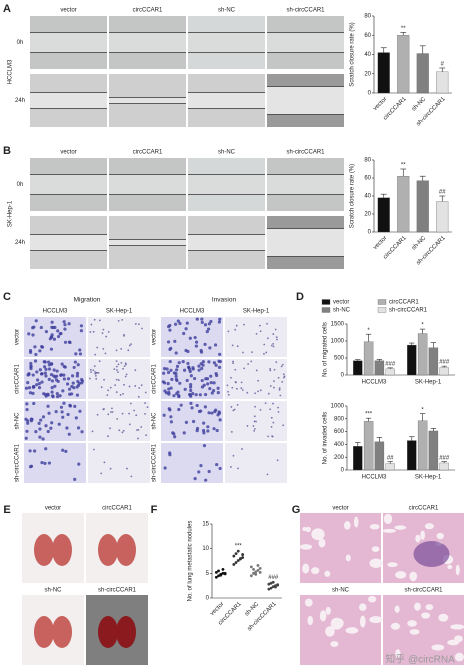 The height and width of the screenshot is (672, 466). What do you see at coordinates (428, 478) in the screenshot?
I see `x-tick-label: SK-Hep-1` at bounding box center [428, 478].